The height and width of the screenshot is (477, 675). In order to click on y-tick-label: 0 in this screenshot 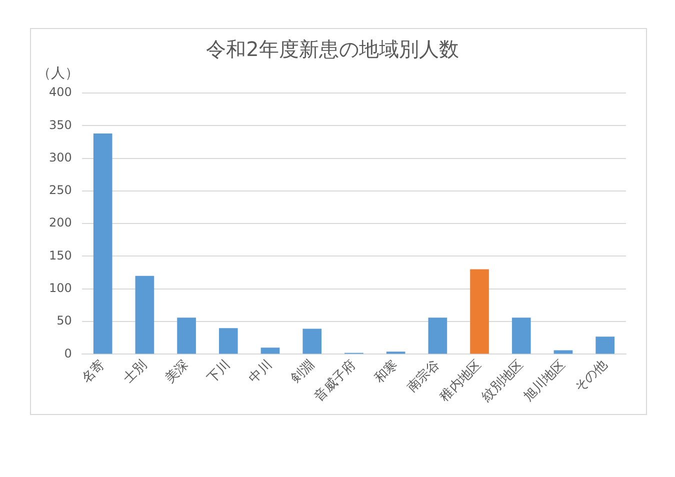, I will do `click(68, 353)`.